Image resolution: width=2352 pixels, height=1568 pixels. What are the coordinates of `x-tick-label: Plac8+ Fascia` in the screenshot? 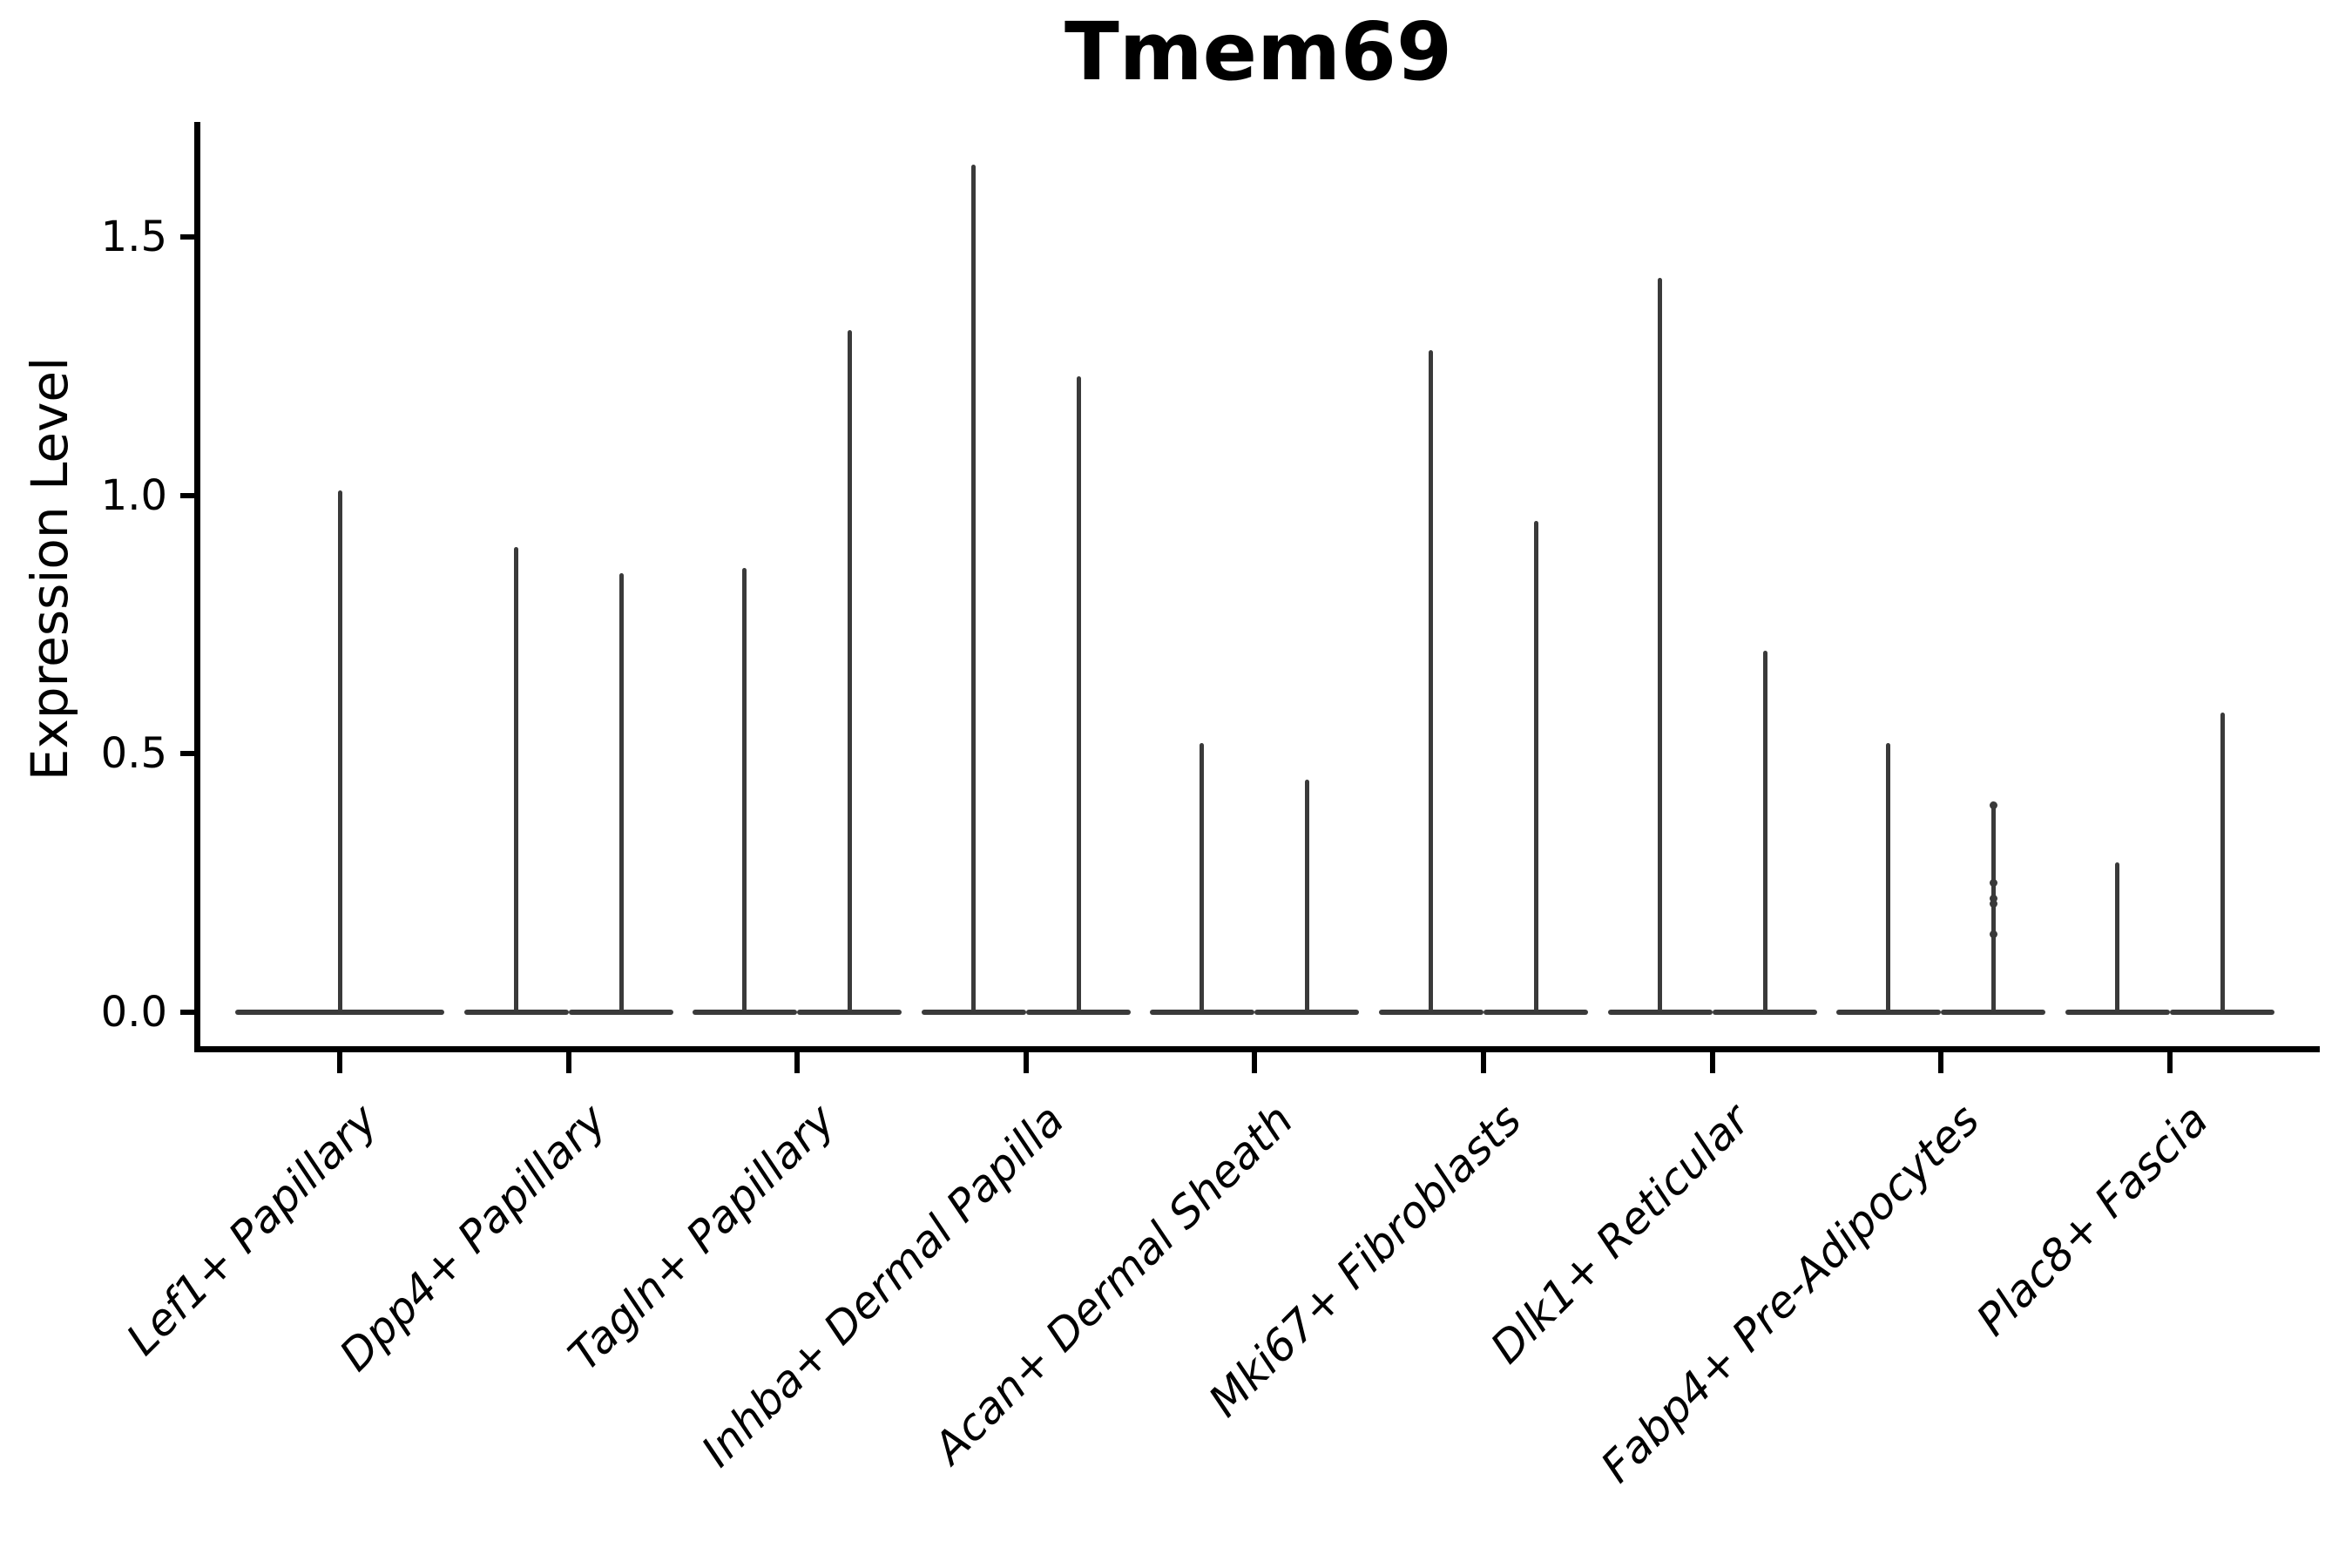 It's located at (2092, 1220).